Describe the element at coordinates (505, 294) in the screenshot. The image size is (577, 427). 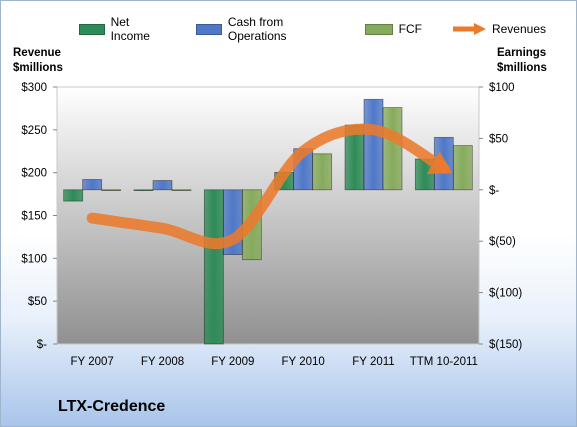
I see `right-tick-label: $(100)` at that location.